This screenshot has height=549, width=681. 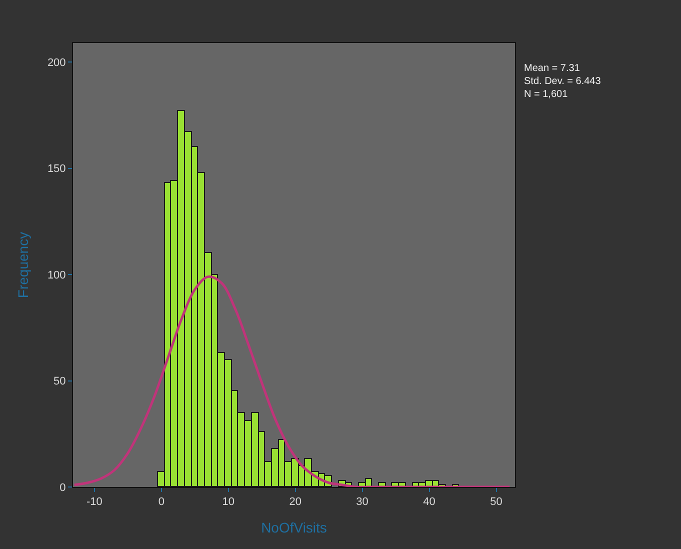 I want to click on x-tick-label: 20, so click(x=295, y=502).